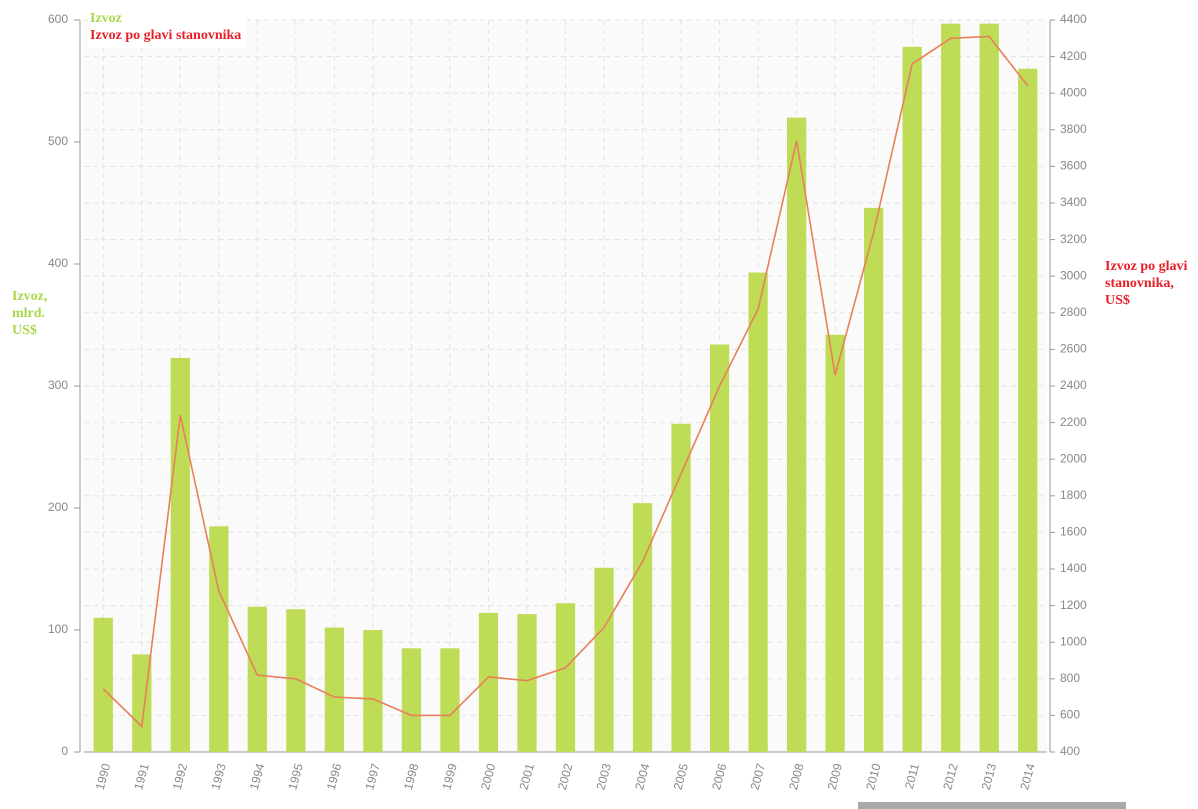  Describe the element at coordinates (1073, 19) in the screenshot. I see `y2-tick-label: 4400` at that location.